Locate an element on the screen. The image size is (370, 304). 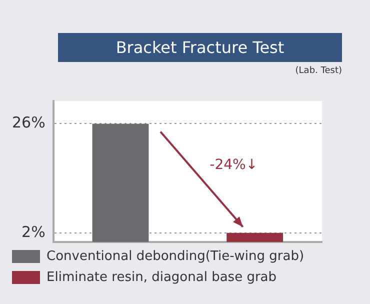
y-tick-label: 26% is located at coordinates (29, 123).